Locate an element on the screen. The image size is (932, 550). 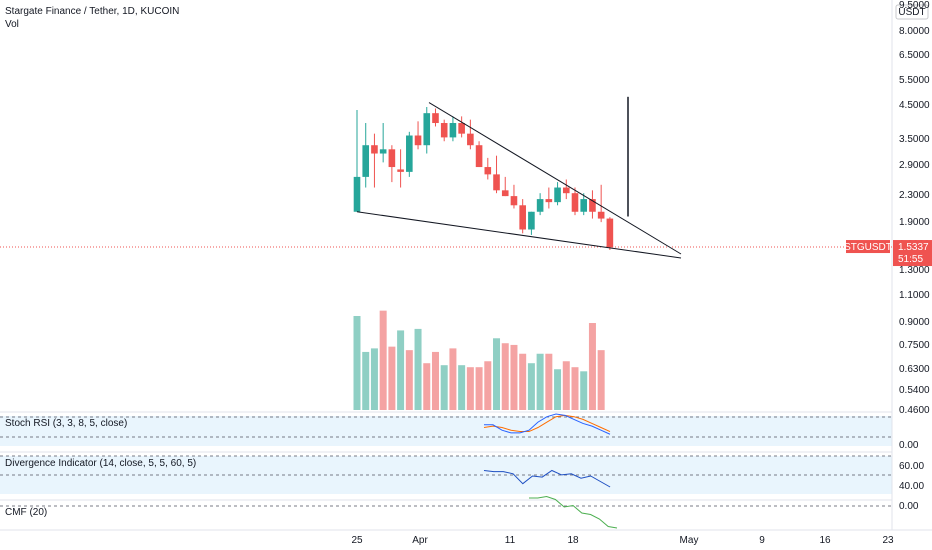
cmf-series is located at coordinates (573, 512).